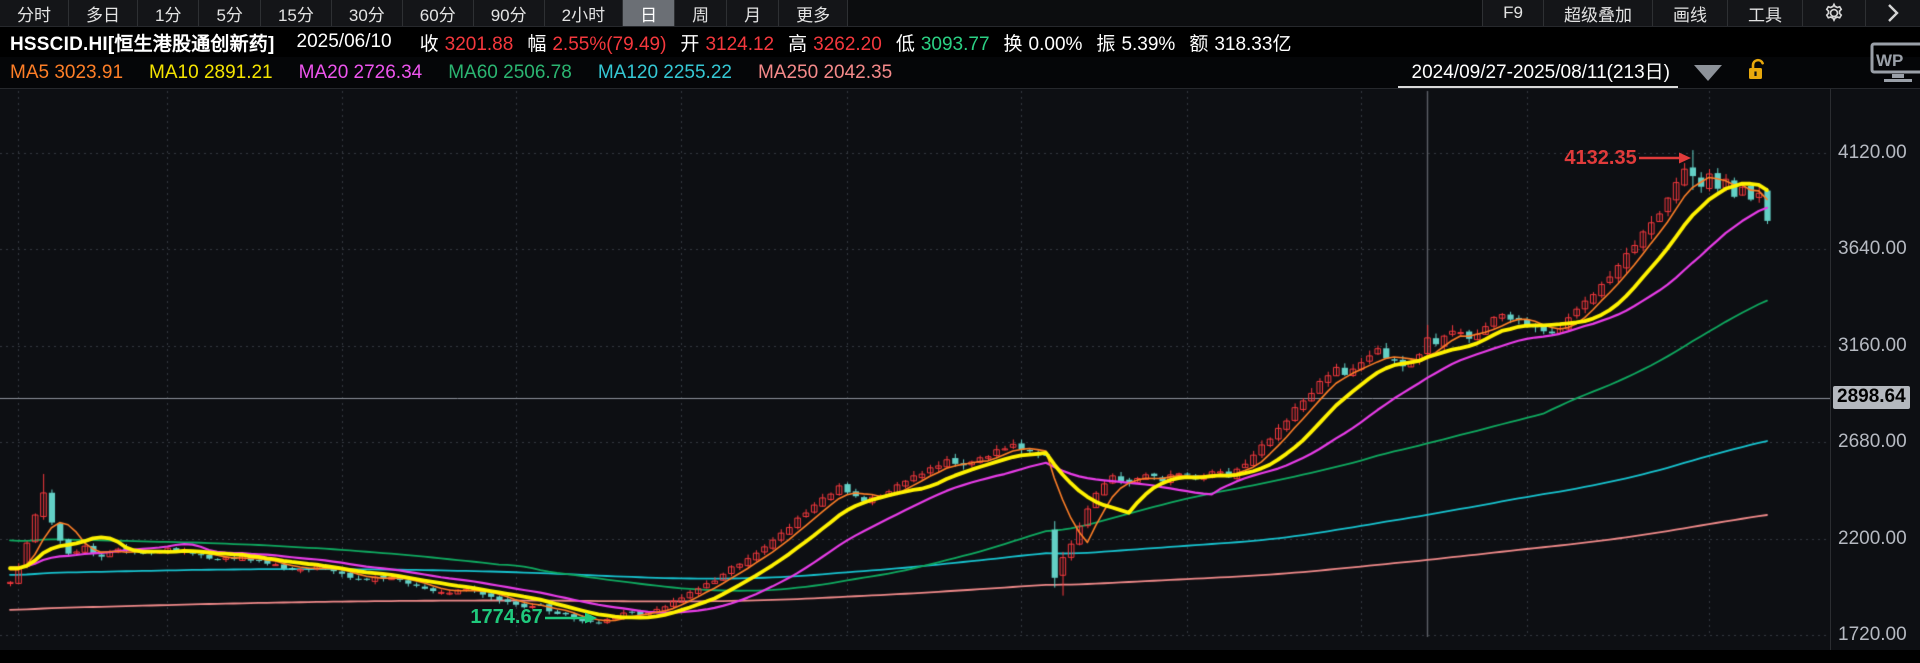 This screenshot has height=663, width=1920. What do you see at coordinates (344, 41) in the screenshot?
I see `quote-date: 2025/06/10` at bounding box center [344, 41].